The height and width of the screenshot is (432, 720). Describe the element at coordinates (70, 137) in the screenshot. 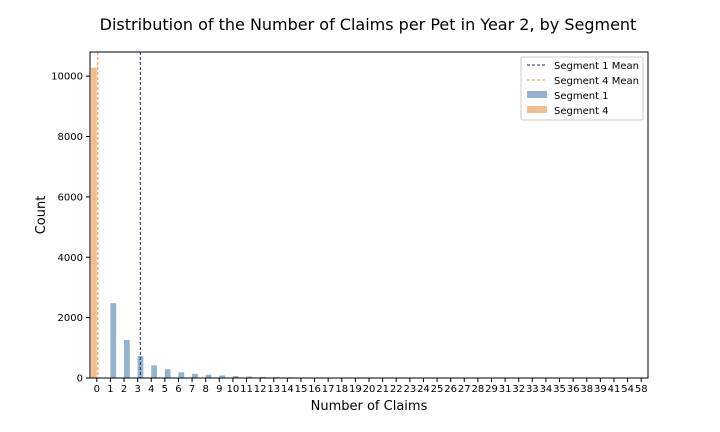

I see `y-tick-label: 8000` at that location.